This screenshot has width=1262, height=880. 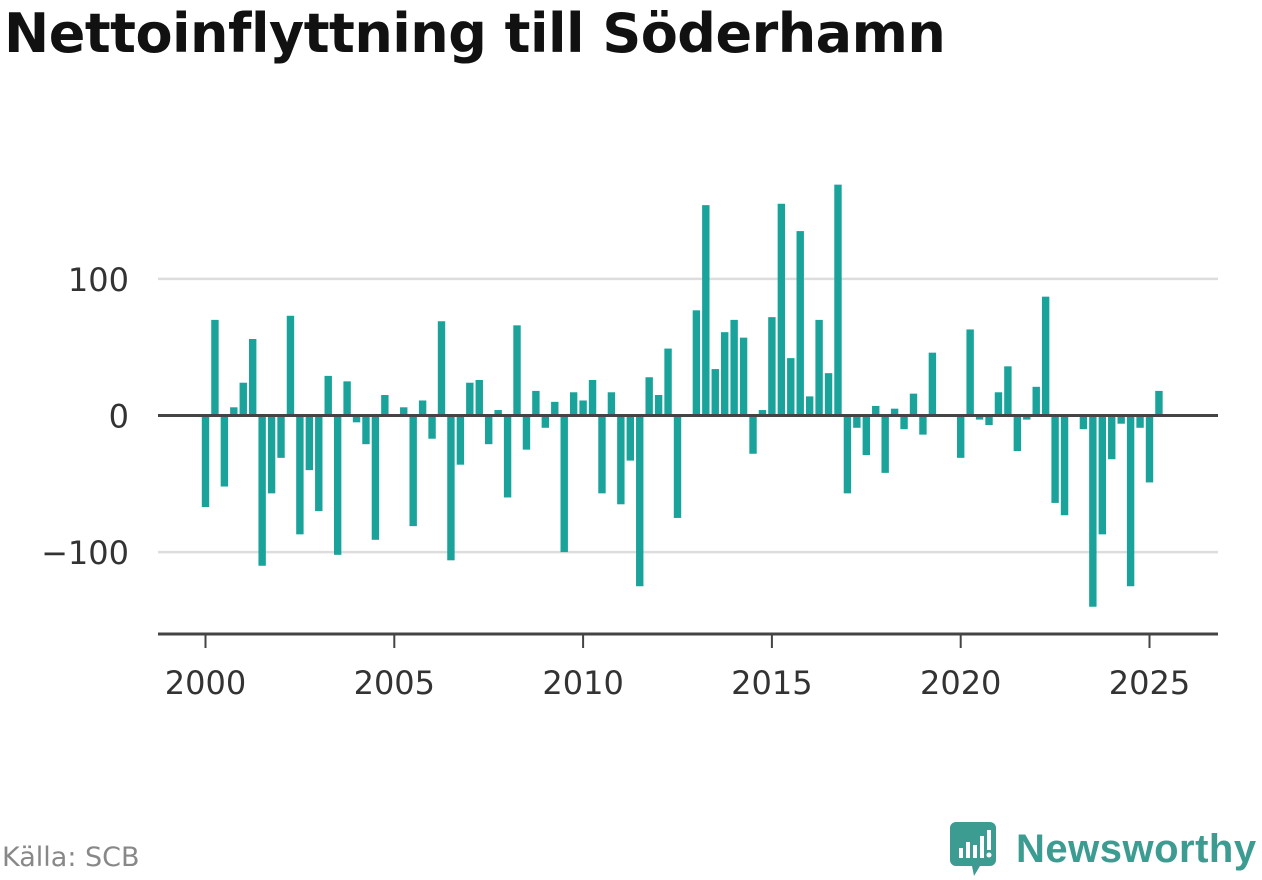 What do you see at coordinates (119, 417) in the screenshot?
I see `y-tick-label: 0` at bounding box center [119, 417].